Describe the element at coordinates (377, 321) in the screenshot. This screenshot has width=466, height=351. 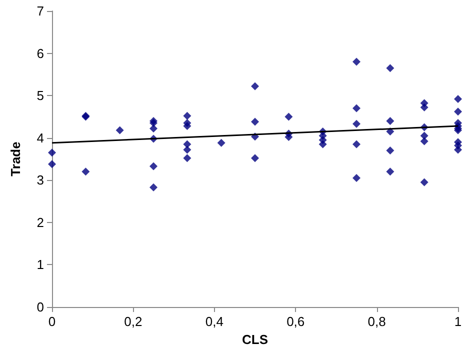
I see `x-tick-label: 0,8` at that location.